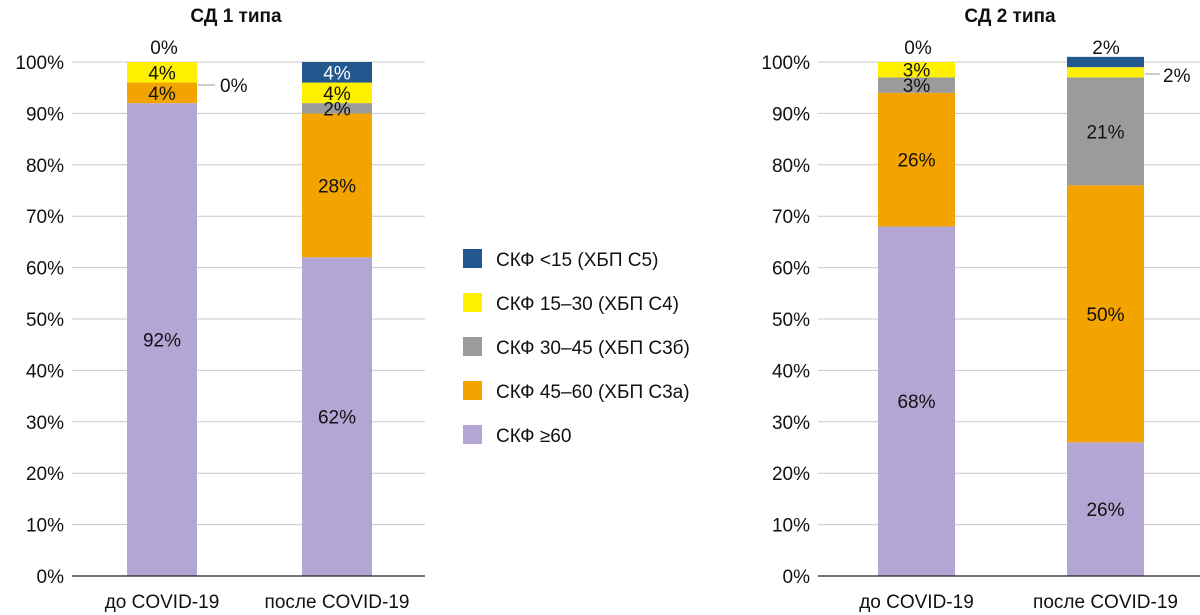  I want to click on legend-item: СКФ ≥60, so click(517, 436).